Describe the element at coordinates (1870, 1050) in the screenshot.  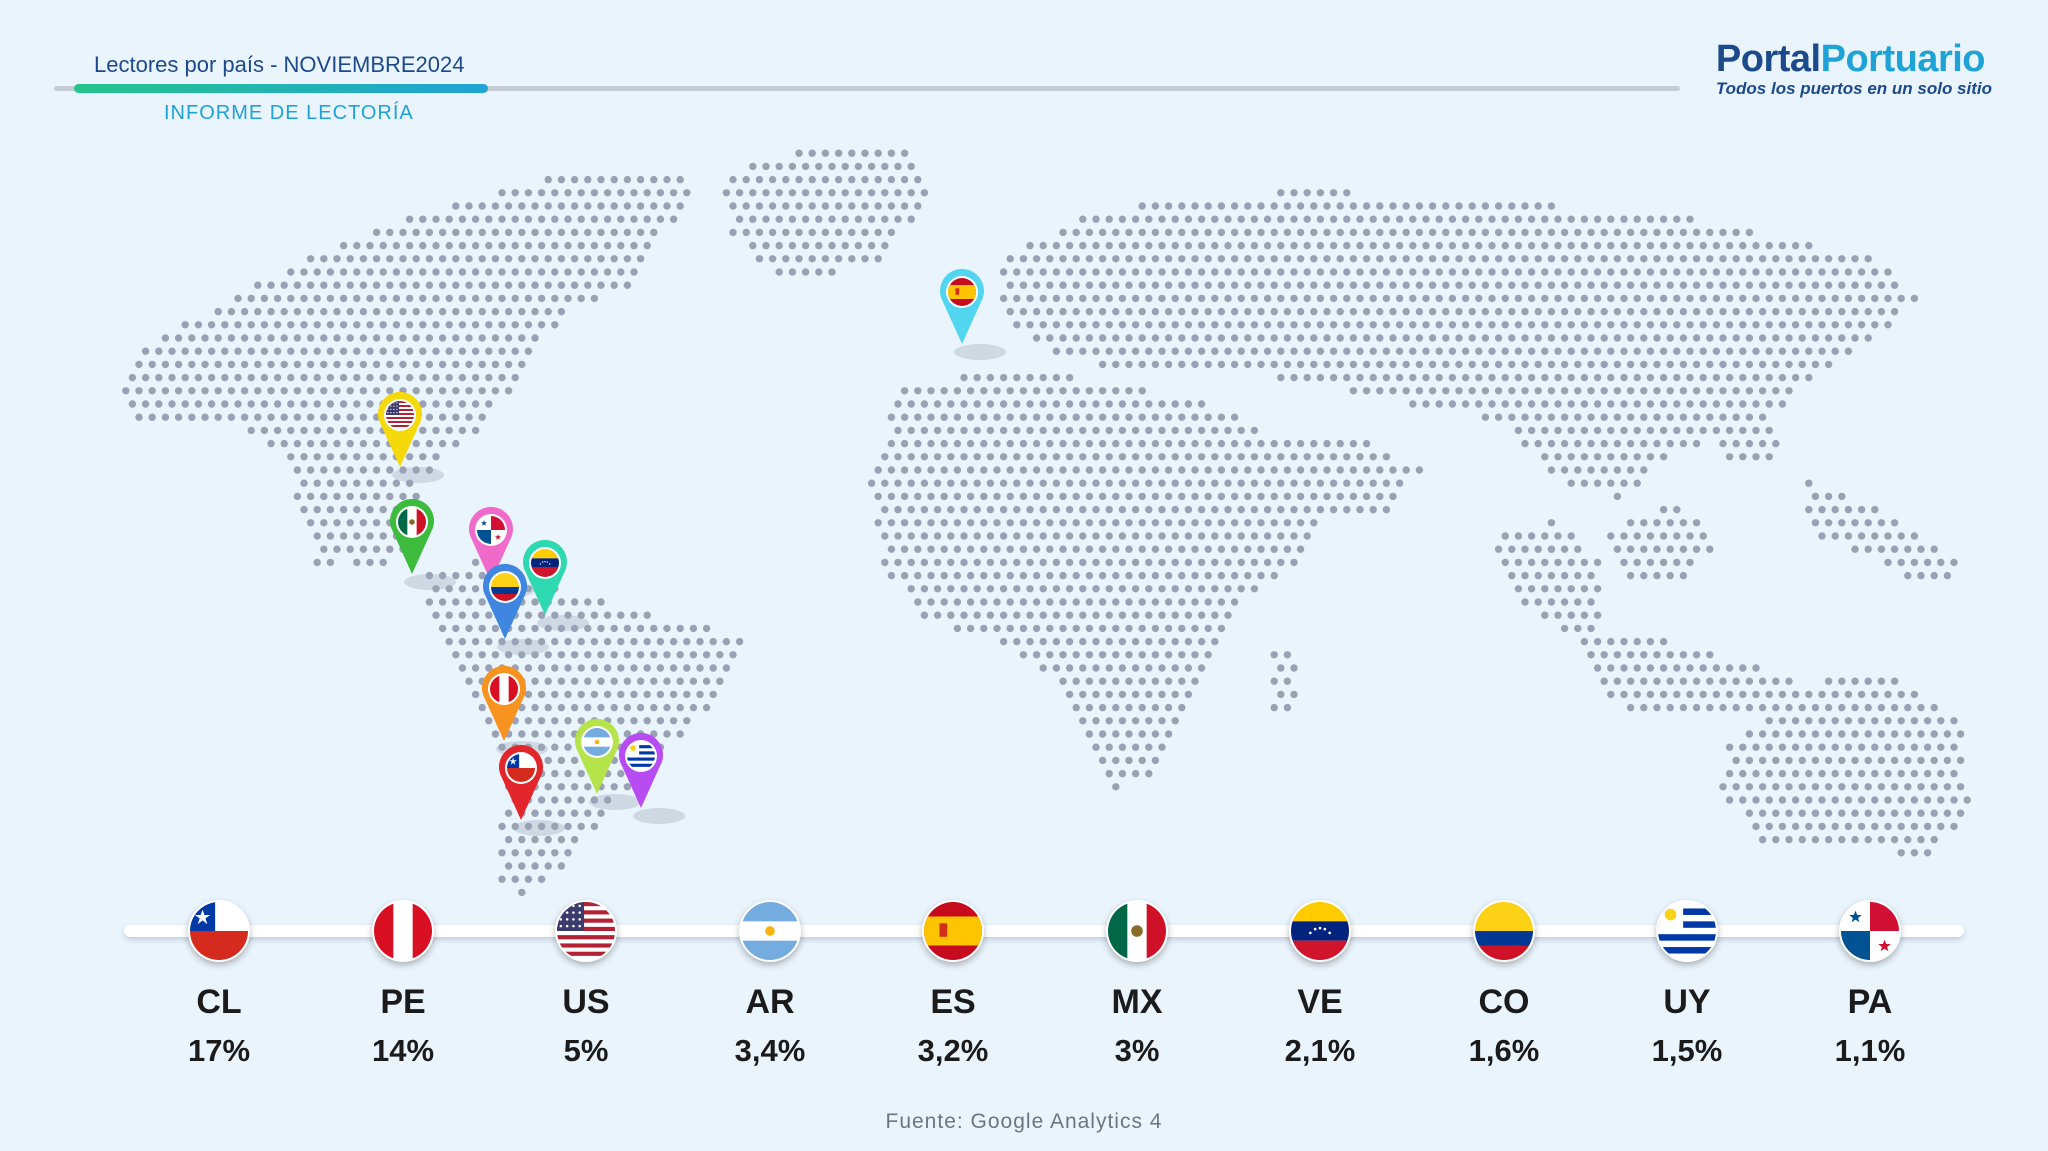
I see `country-percentage: 1,1%` at that location.